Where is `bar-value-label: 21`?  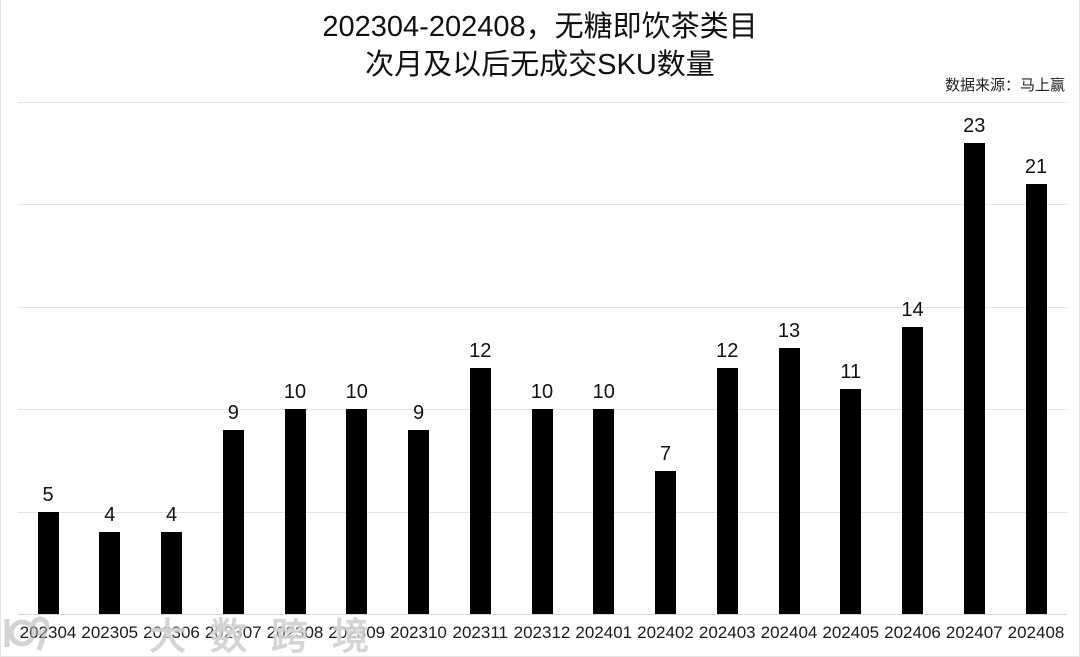
bar-value-label: 21 is located at coordinates (1036, 166).